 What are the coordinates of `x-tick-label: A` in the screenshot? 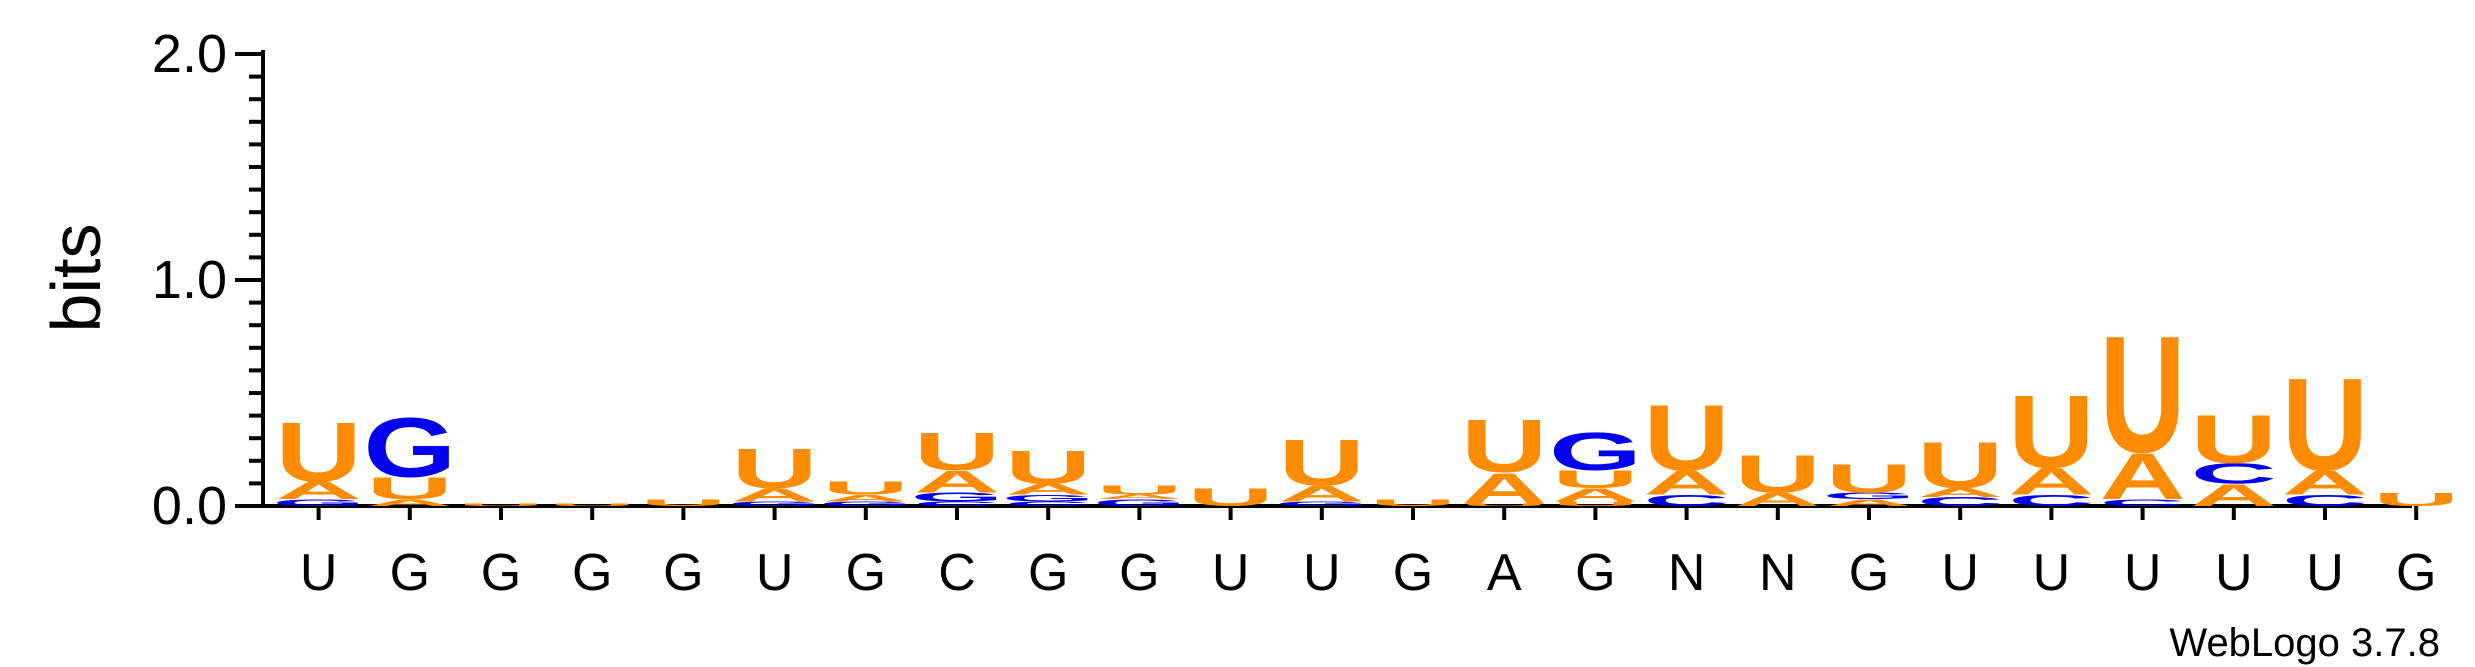 It's located at (1504, 573).